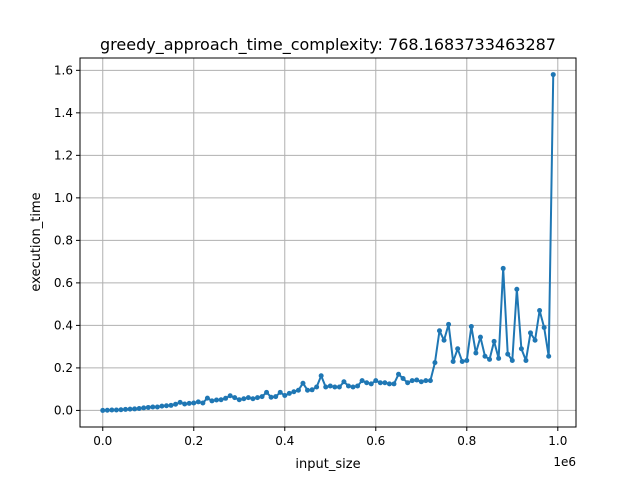  I want to click on y-tick-label: 0.6, so click(63, 283).